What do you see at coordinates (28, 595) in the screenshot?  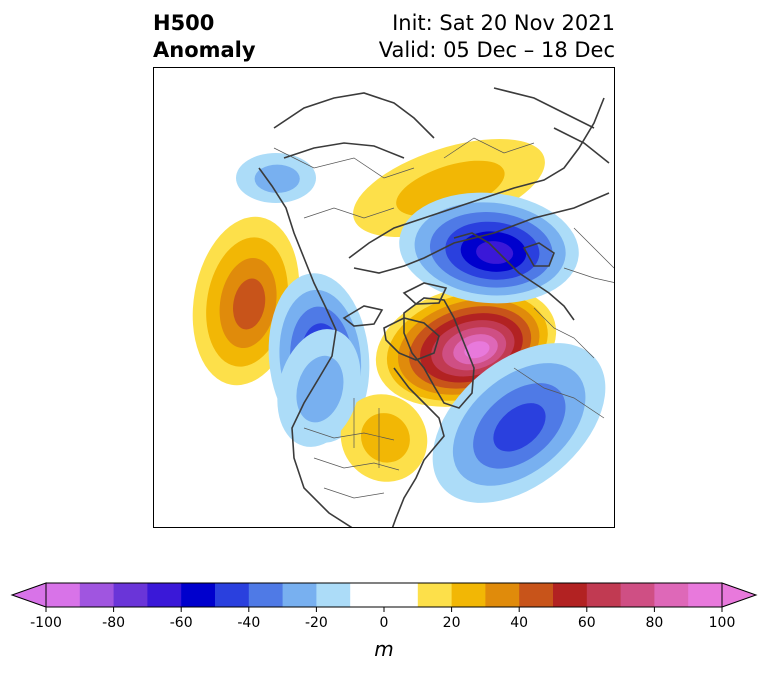 I see `colorbar-extend-min` at bounding box center [28, 595].